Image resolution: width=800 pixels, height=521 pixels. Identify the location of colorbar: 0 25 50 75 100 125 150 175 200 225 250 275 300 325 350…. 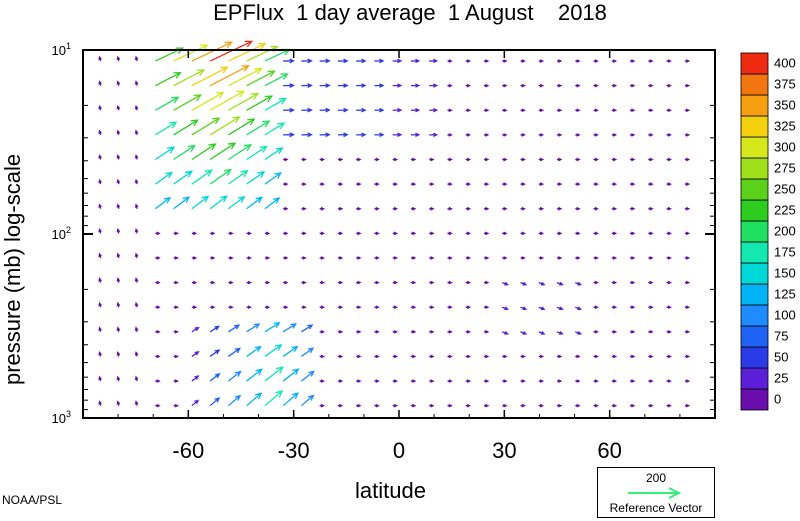
(768, 231).